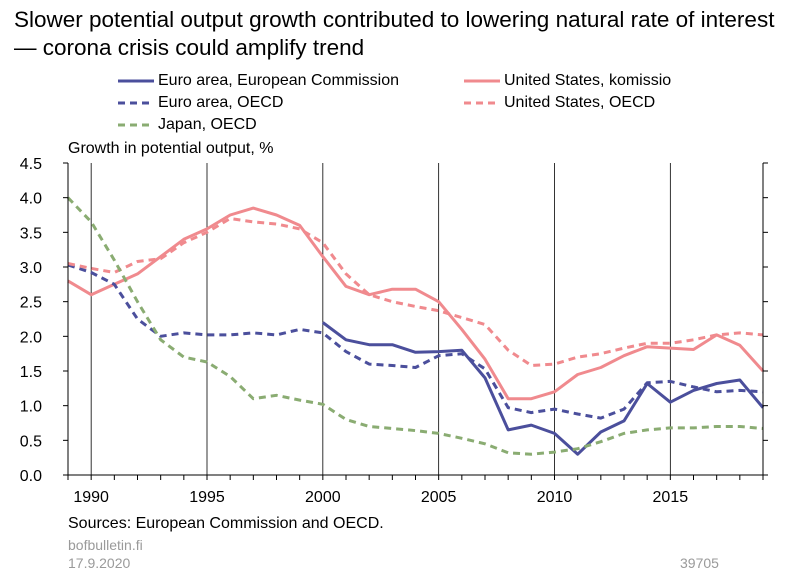 Image resolution: width=800 pixels, height=581 pixels. Describe the element at coordinates (699, 563) in the screenshot. I see `chart-code: 39705` at that location.